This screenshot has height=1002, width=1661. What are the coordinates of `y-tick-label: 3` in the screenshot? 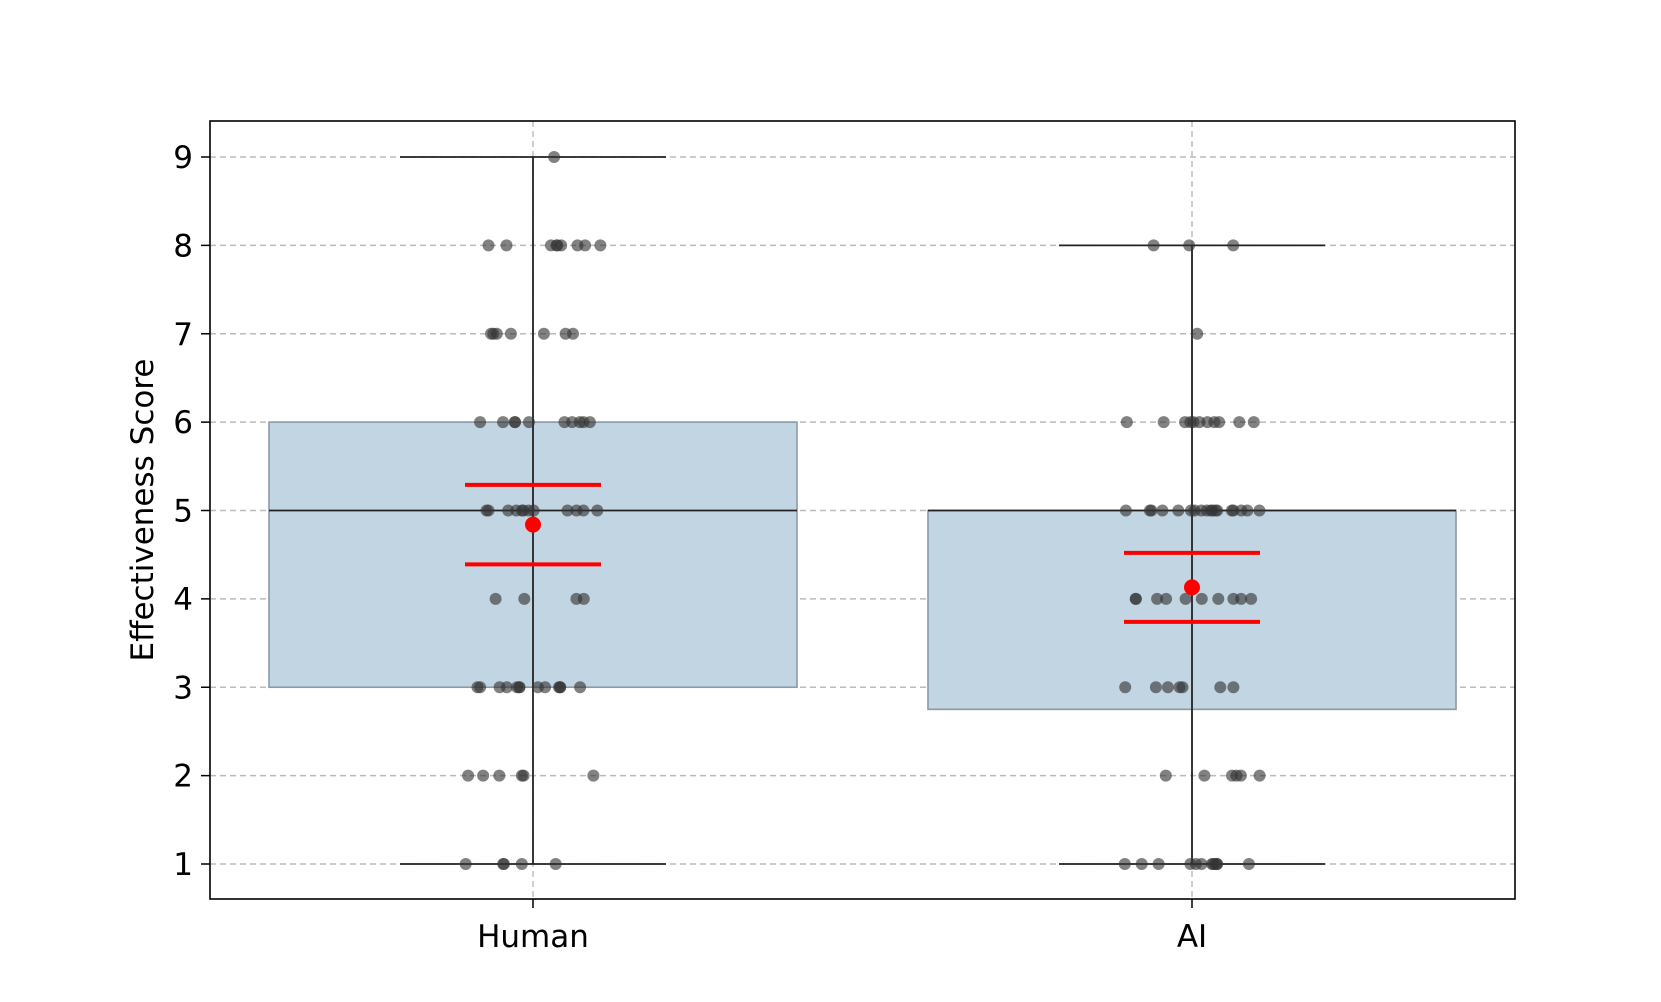 It's located at (183, 688).